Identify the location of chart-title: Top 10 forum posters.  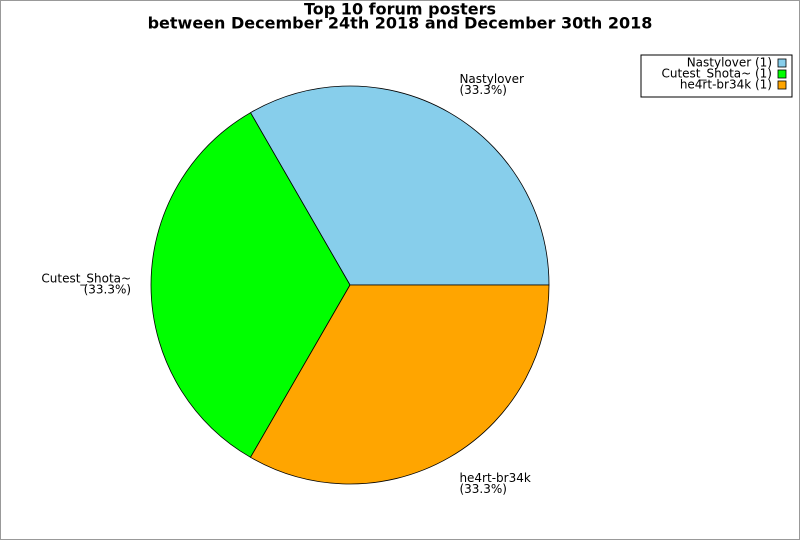
(400, 9).